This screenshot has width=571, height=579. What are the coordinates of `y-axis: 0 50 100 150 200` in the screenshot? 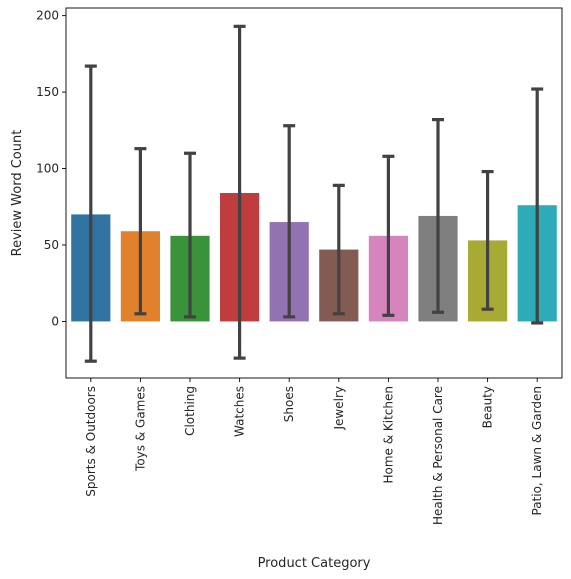 It's located at (51, 168).